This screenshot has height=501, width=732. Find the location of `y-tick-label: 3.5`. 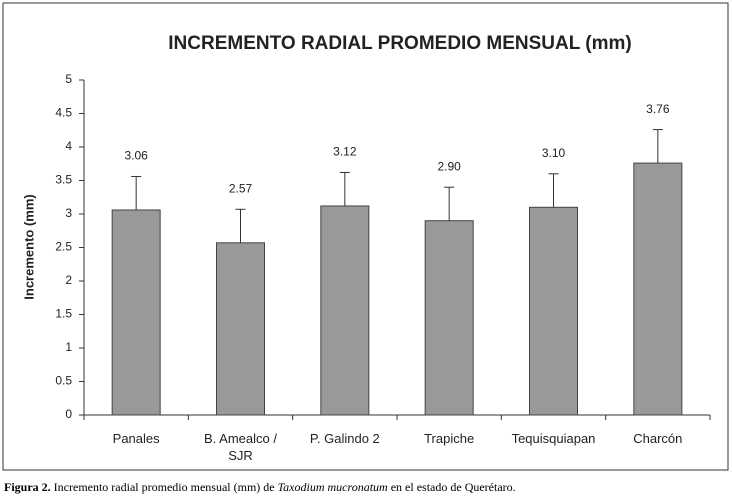

y-tick-label: 3.5 is located at coordinates (63, 180).